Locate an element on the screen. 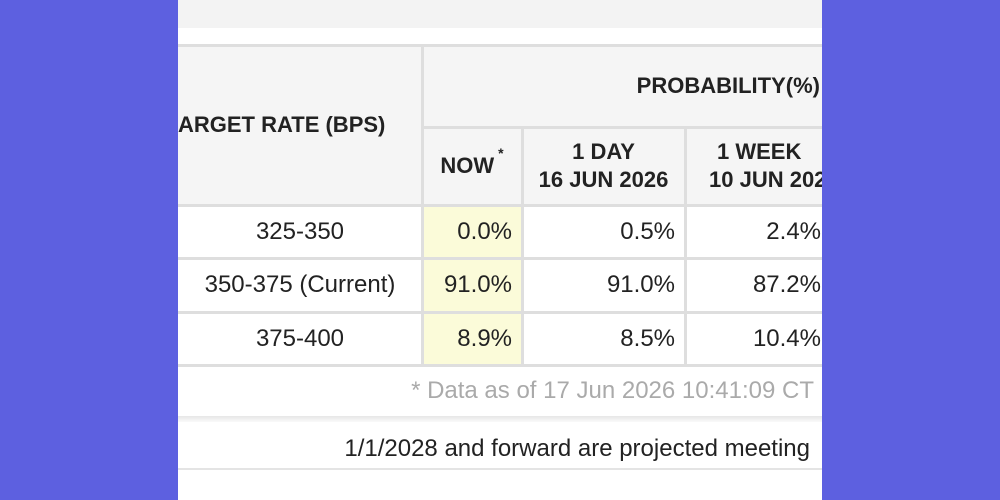 The image size is (1000, 500). separator is located at coordinates (500, 419).